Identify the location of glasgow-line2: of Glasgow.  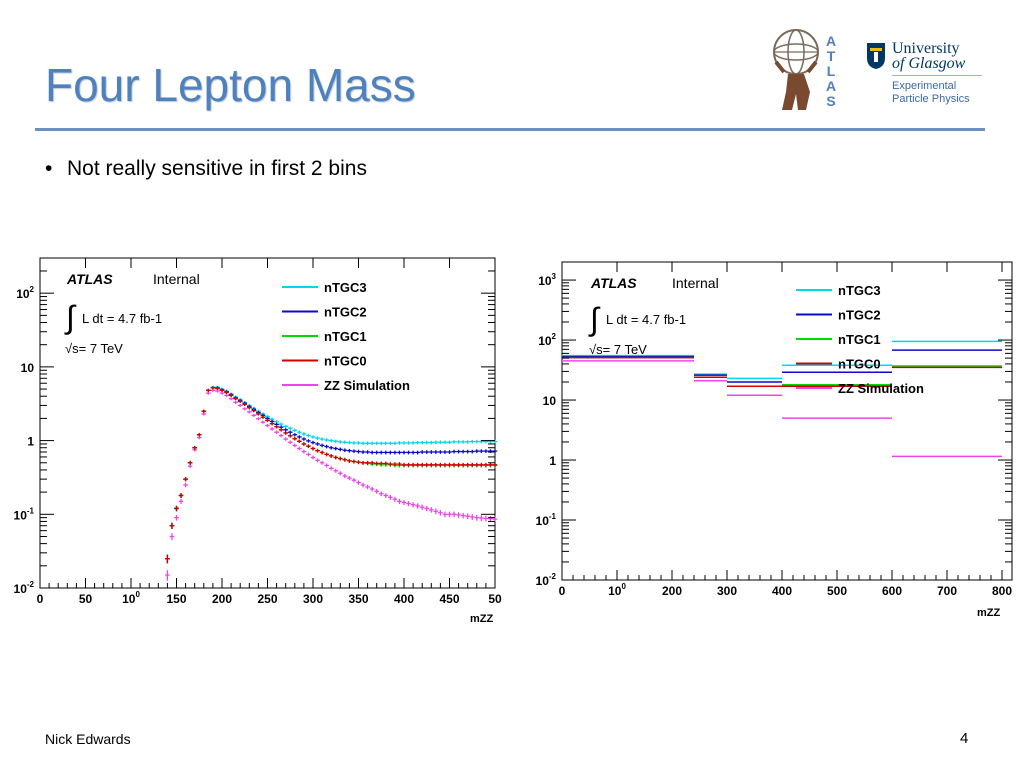
(929, 63).